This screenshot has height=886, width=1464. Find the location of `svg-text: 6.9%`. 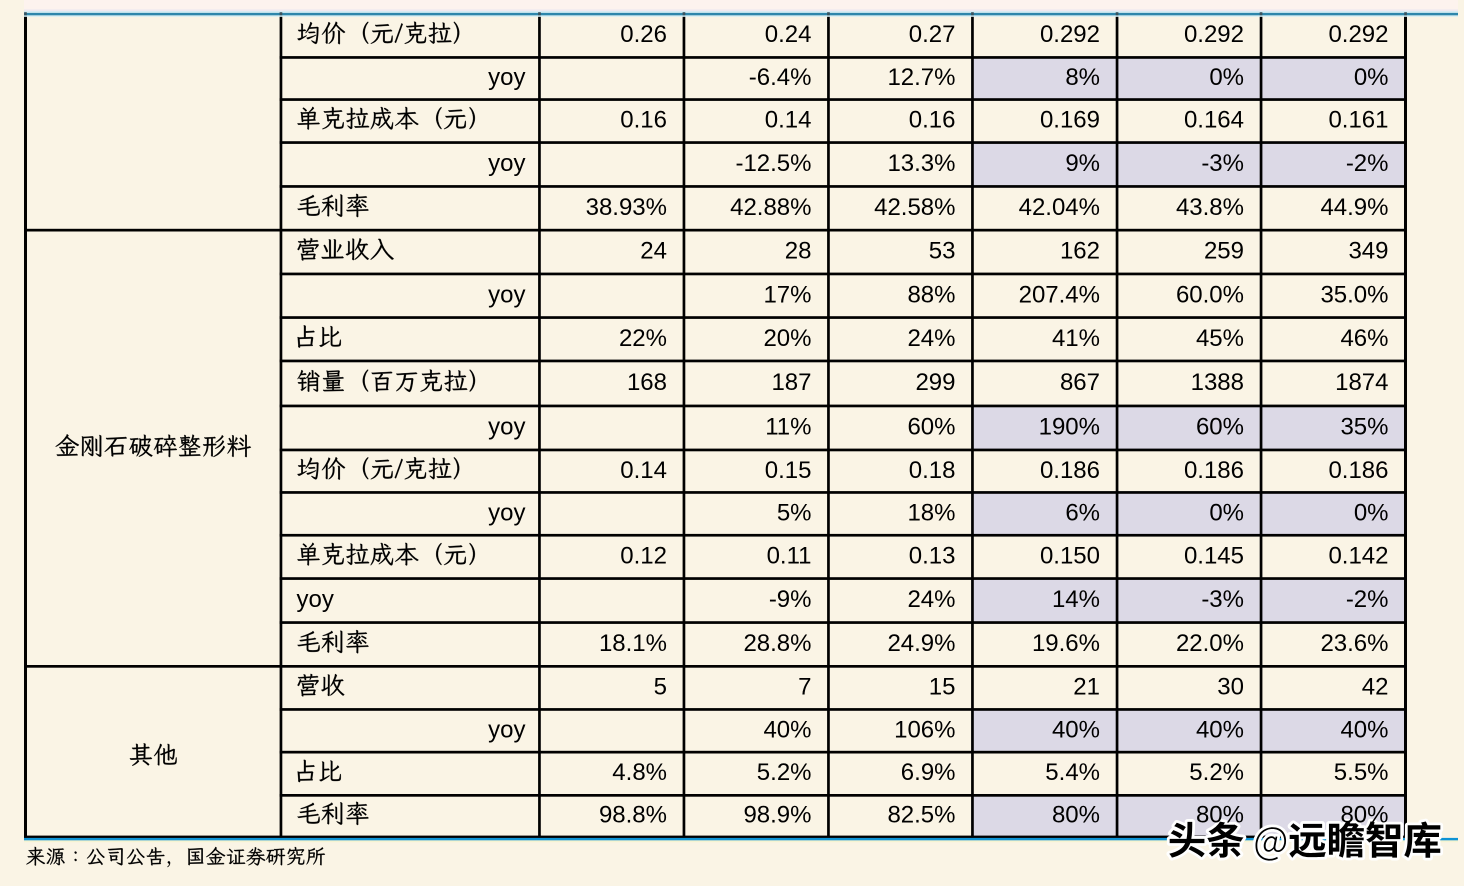

svg-text: 6.9% is located at coordinates (928, 772).